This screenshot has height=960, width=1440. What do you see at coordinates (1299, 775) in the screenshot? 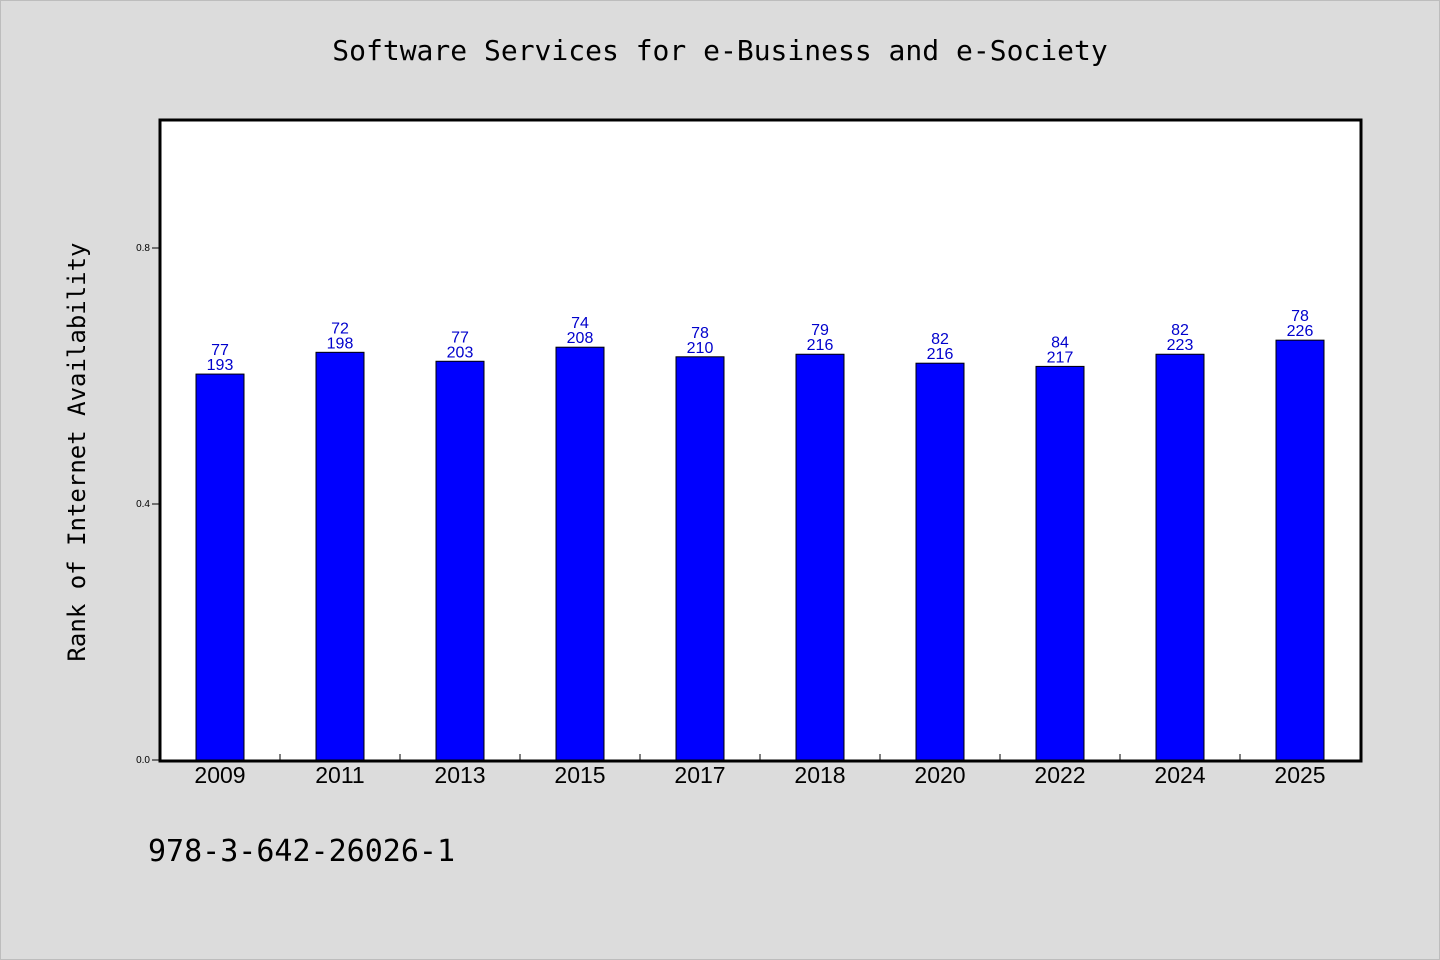
I see `x-tick-label-2025: 2025` at bounding box center [1299, 775].